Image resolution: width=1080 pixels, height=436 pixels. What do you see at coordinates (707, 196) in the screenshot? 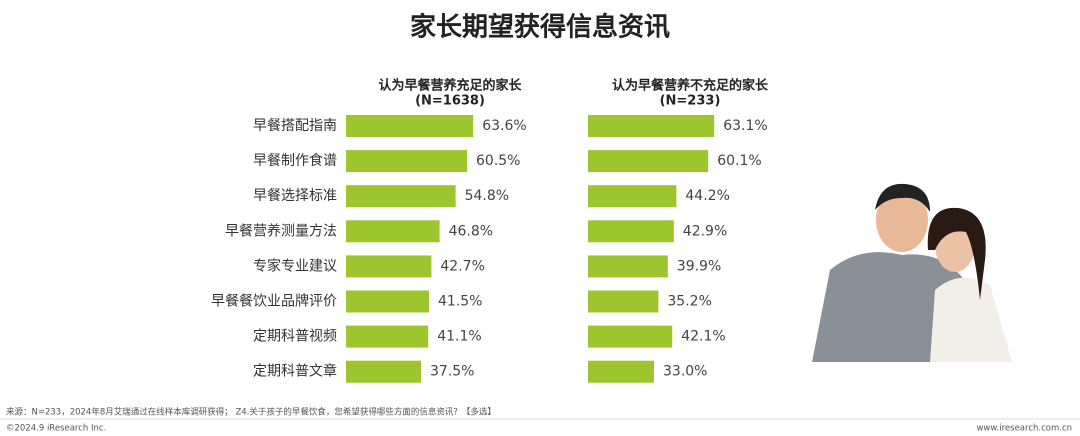
I see `value-label: 44.2%` at bounding box center [707, 196].